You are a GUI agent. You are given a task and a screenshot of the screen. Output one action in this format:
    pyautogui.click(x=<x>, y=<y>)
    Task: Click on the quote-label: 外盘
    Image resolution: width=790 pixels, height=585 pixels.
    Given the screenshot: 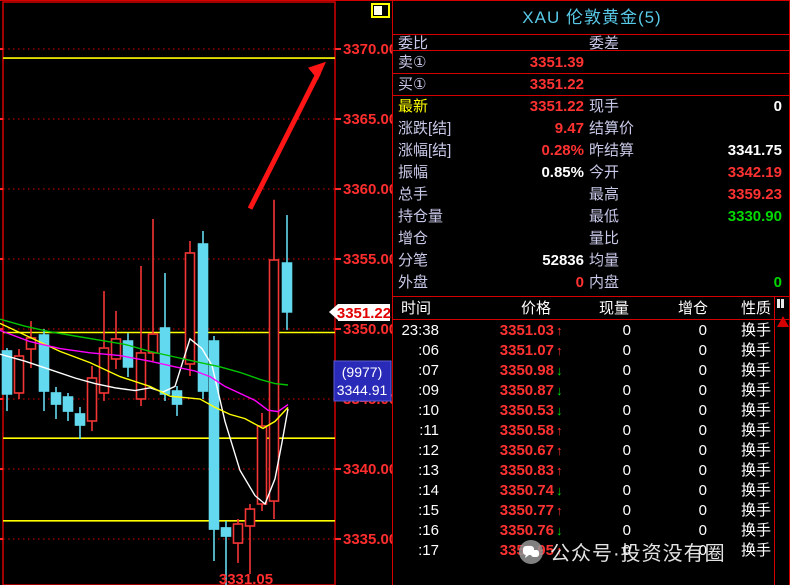 What is the action you would take?
    pyautogui.click(x=413, y=282)
    